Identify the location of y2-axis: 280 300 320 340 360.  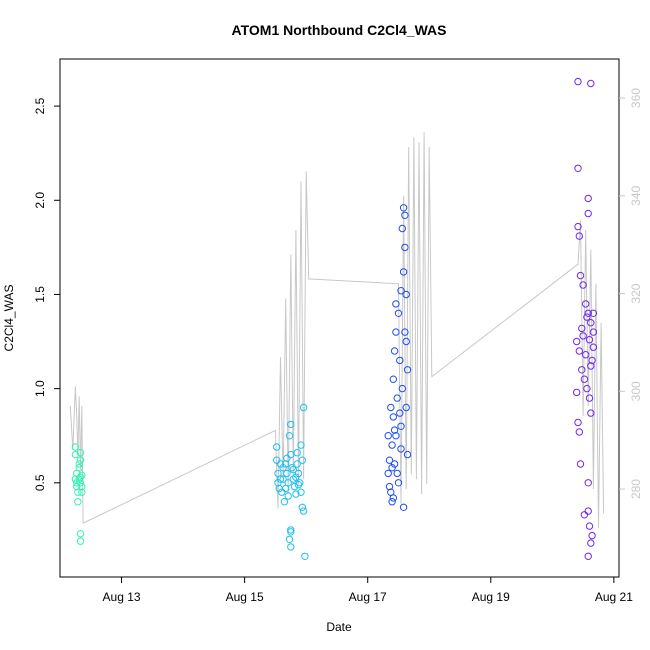
(631, 293).